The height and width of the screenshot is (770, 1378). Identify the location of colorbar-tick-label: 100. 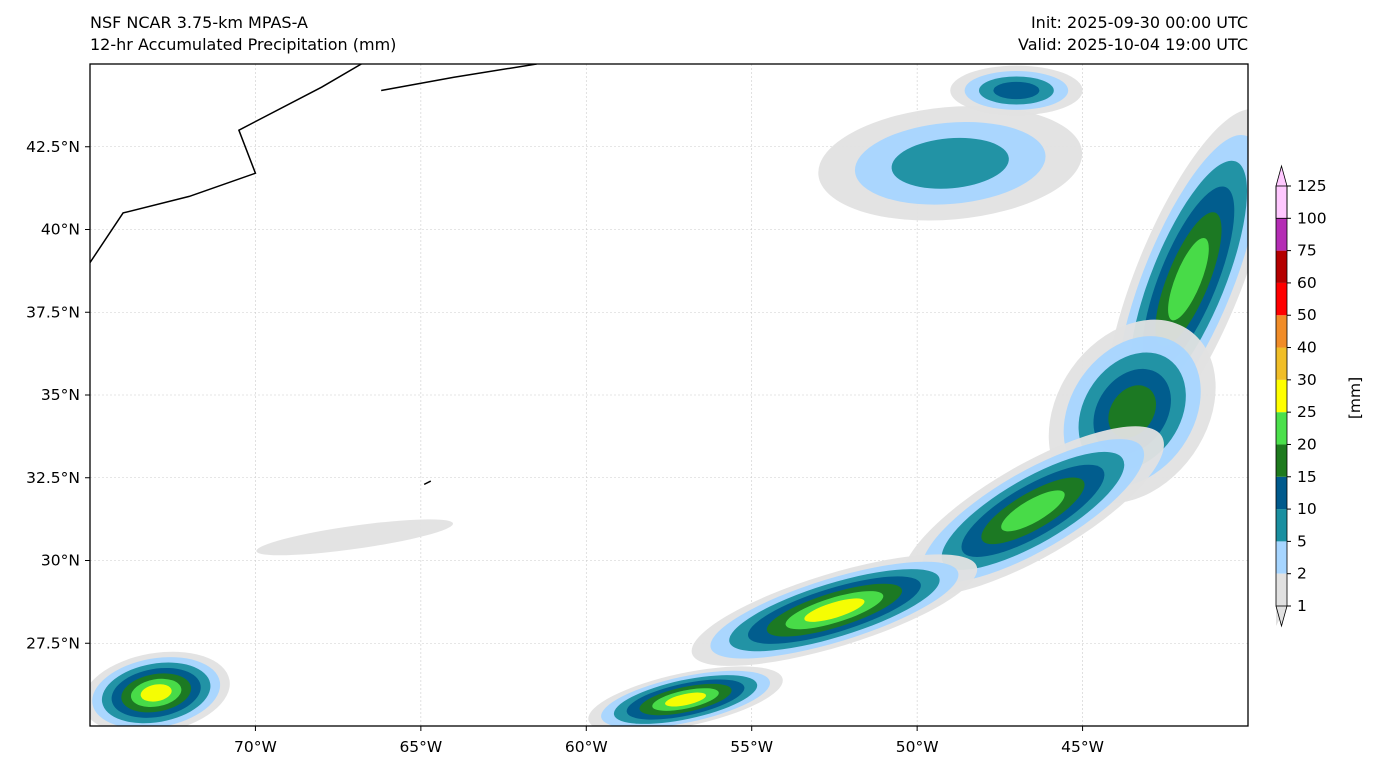
(1312, 218).